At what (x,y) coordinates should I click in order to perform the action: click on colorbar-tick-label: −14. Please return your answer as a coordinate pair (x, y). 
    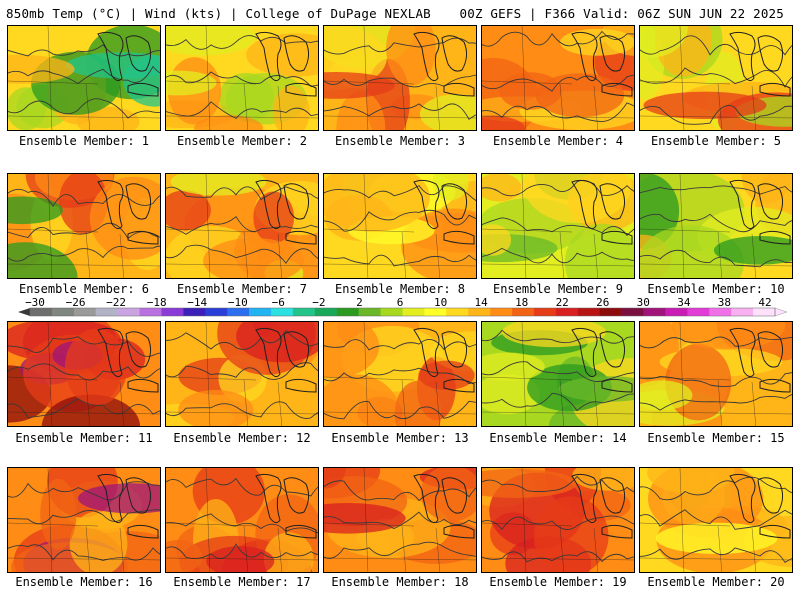
    Looking at the image, I should click on (197, 302).